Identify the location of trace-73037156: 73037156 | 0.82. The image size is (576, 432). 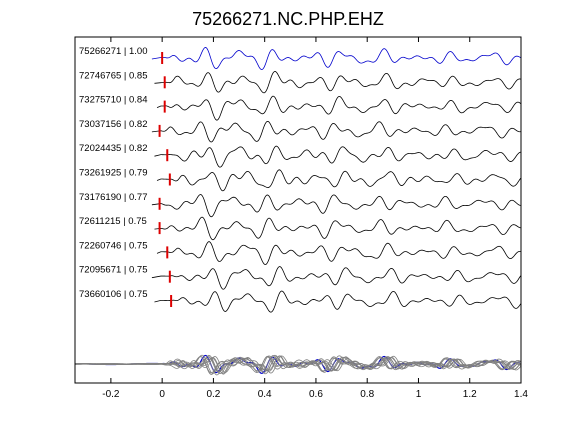
(300, 131).